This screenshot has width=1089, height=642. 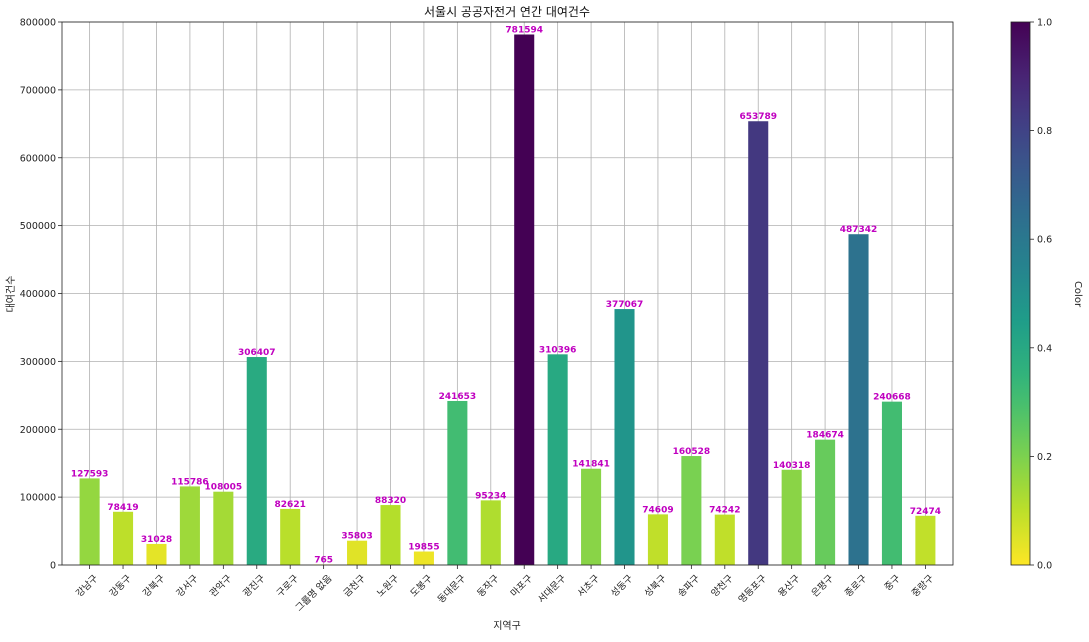 What do you see at coordinates (53, 566) in the screenshot?
I see `y-tick-label: 0` at bounding box center [53, 566].